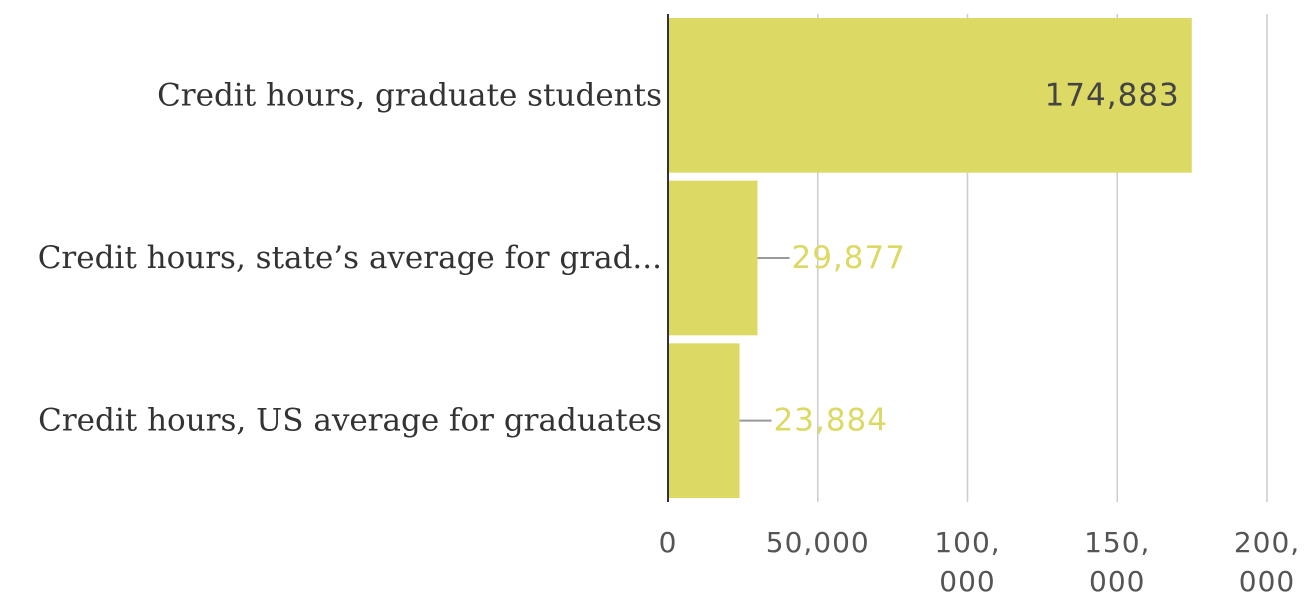 Image resolution: width=1314 pixels, height=599 pixels. I want to click on x-tick-label: 150, 000, so click(1117, 562).